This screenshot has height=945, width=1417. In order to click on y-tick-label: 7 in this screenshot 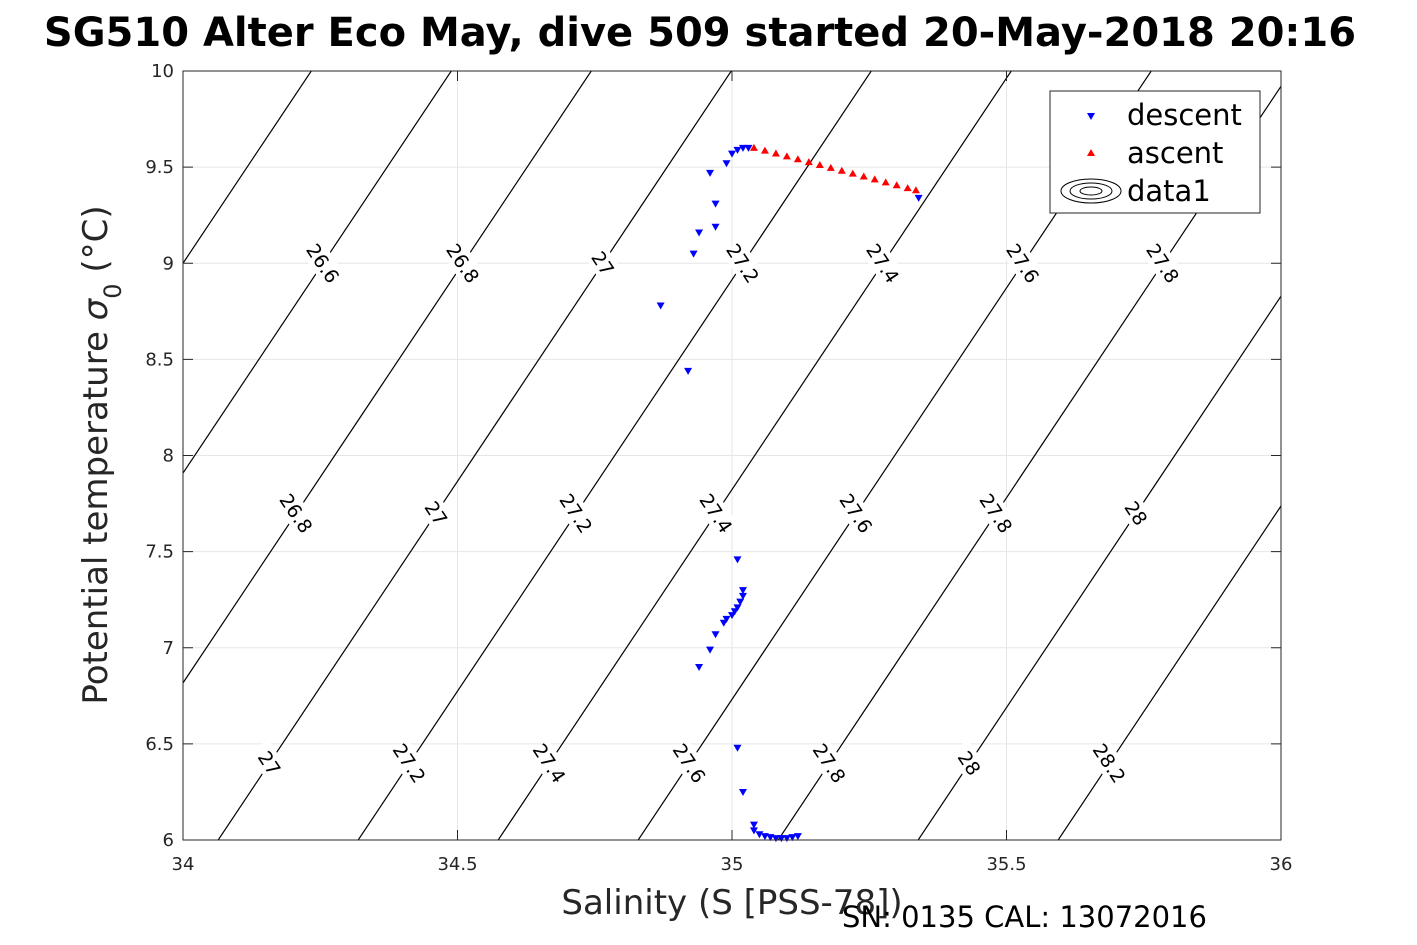, I will do `click(168, 648)`.